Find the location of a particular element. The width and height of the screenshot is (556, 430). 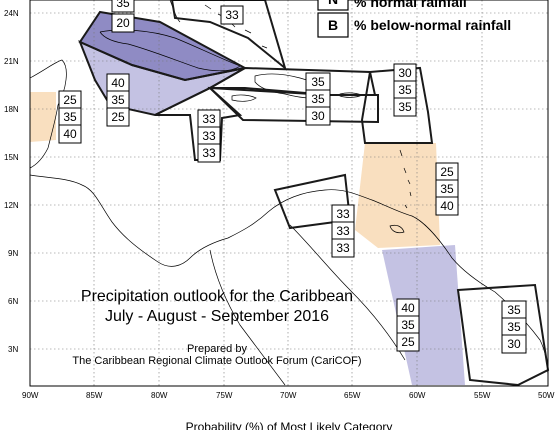

outline-bahamas is located at coordinates (228, 35).